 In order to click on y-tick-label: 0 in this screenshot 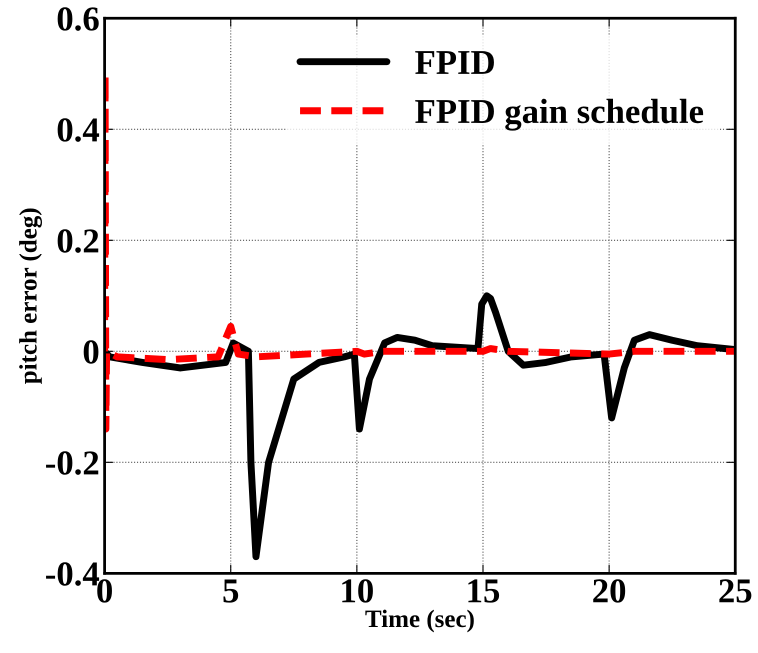, I will do `click(91, 352)`.